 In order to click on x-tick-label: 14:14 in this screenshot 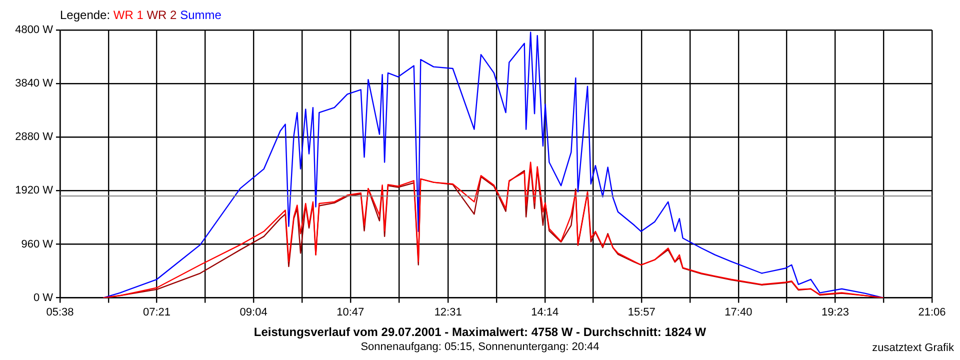, I will do `click(545, 312)`.